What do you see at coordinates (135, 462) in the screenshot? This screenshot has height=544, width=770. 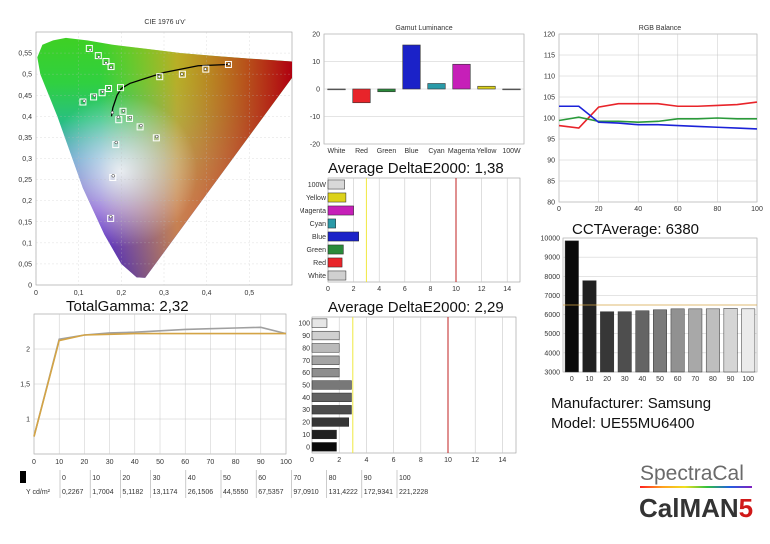 I see `gamma-xtick: 40` at bounding box center [135, 462].